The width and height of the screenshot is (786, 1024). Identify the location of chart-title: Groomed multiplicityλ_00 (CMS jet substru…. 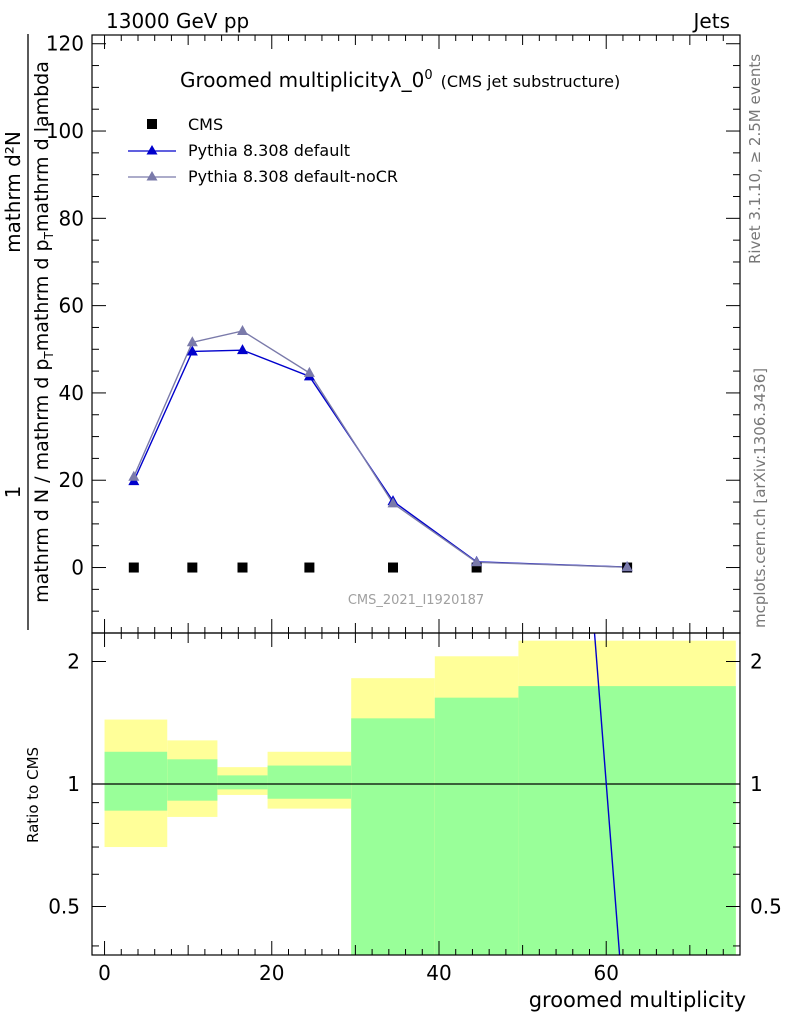
(400, 80).